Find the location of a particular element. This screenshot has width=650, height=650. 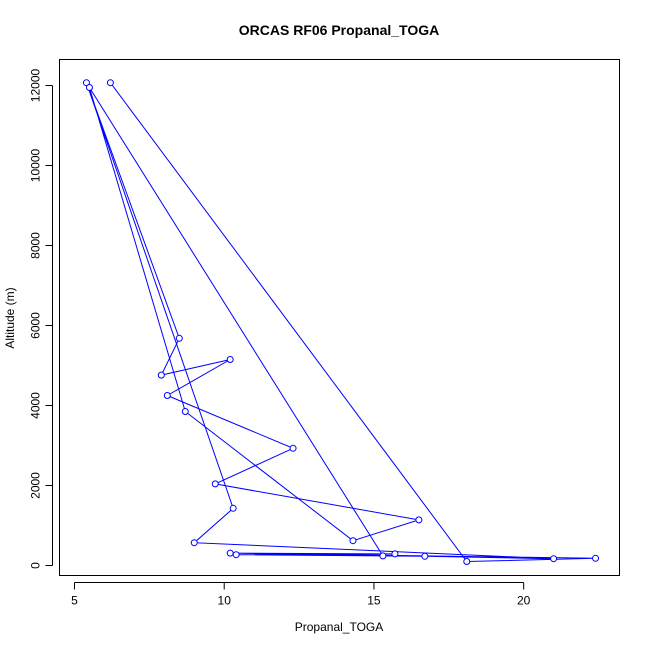

y-tick-label: 6000 is located at coordinates (36, 325).